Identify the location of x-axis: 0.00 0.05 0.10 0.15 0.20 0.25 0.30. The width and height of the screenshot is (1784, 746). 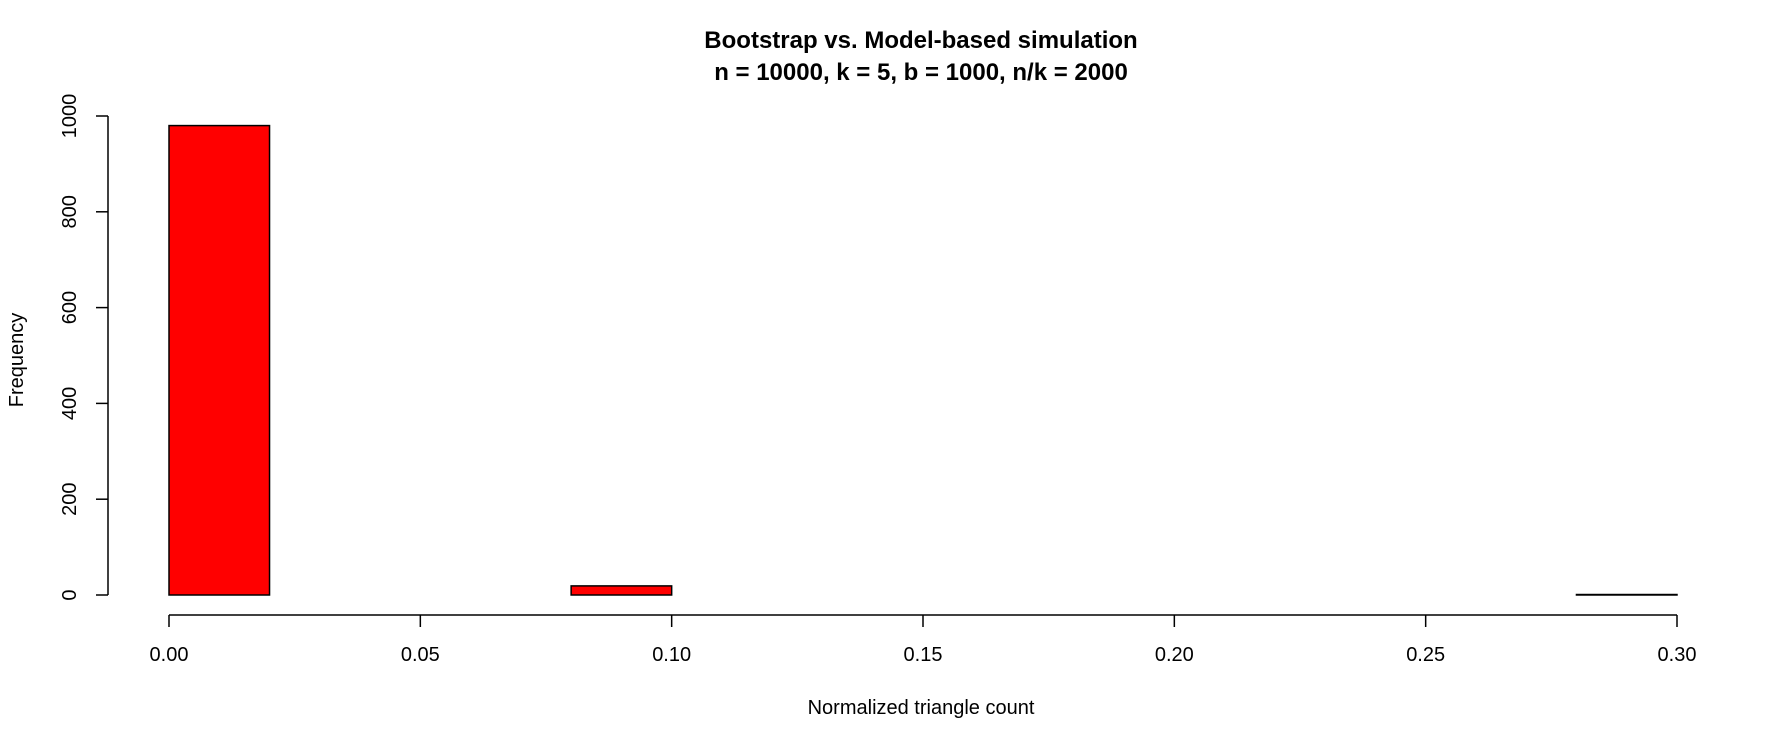
(923, 640).